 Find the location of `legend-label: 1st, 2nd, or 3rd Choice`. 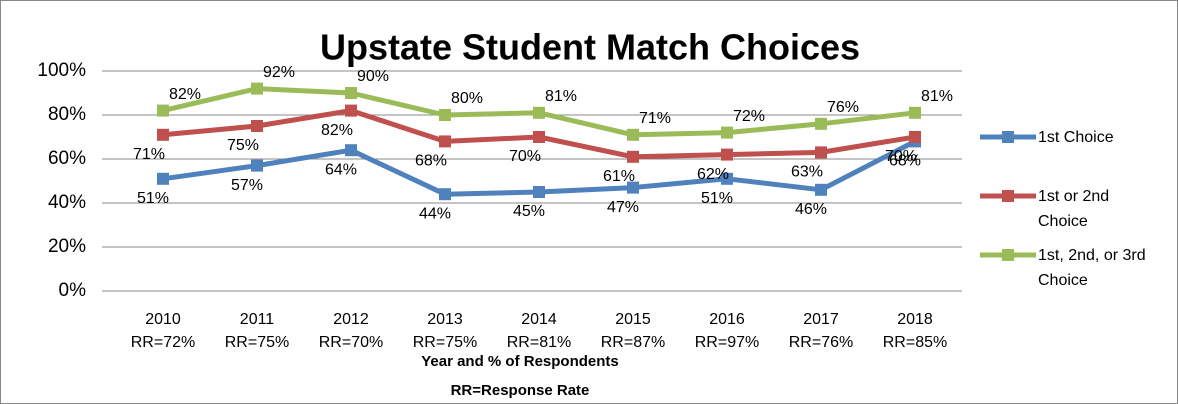

legend-label: 1st, 2nd, or 3rd Choice is located at coordinates (1092, 268).